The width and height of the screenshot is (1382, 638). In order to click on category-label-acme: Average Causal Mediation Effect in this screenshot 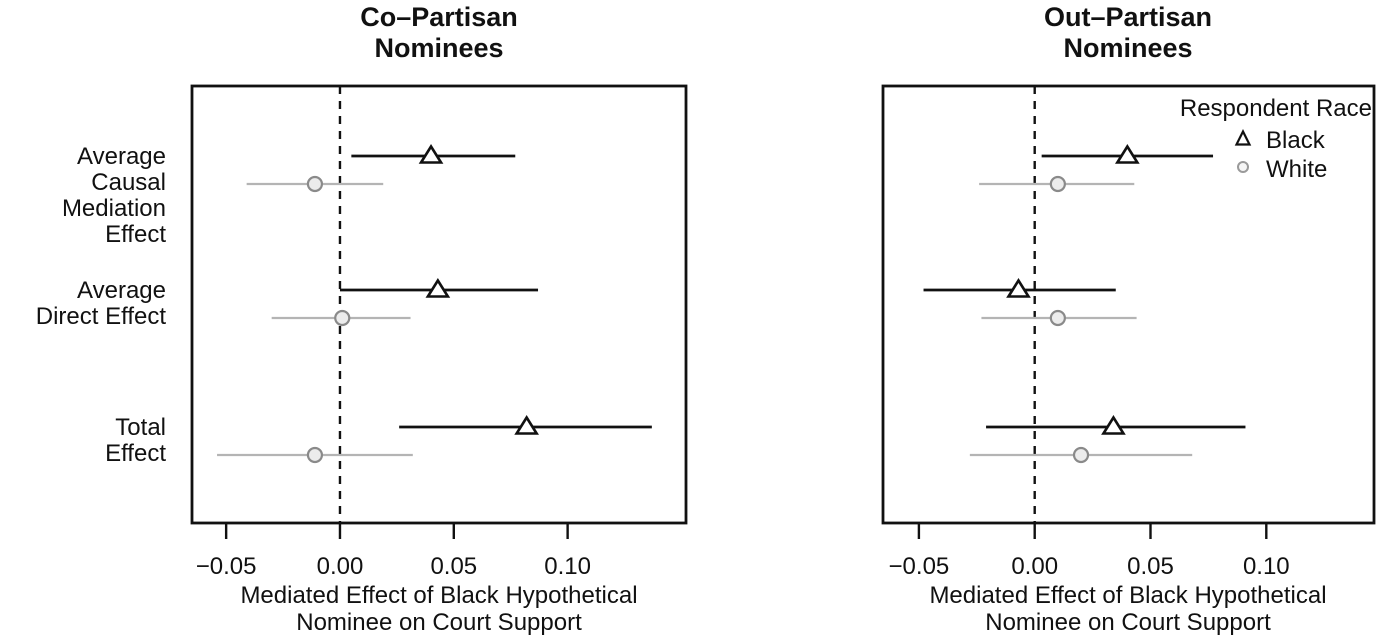, I will do `click(83, 196)`.